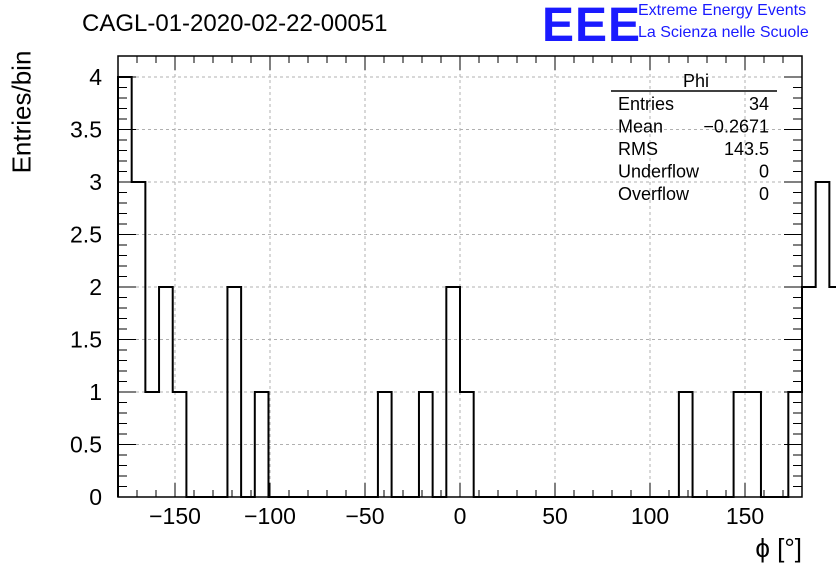 Image resolution: width=836 pixels, height=572 pixels. What do you see at coordinates (364, 516) in the screenshot?
I see `x-tick-label: −50` at bounding box center [364, 516].